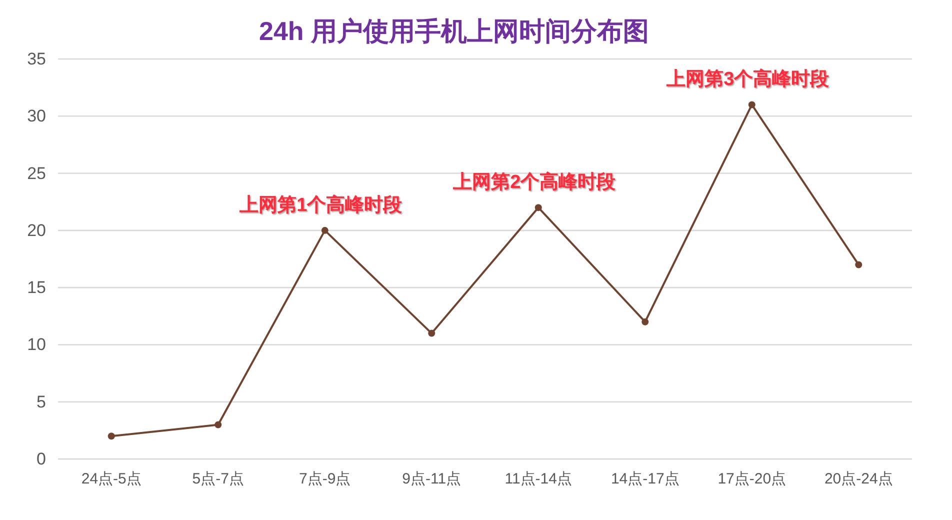 Image resolution: width=952 pixels, height=520 pixels. I want to click on x-tick-label: 11点-14点, so click(538, 479).